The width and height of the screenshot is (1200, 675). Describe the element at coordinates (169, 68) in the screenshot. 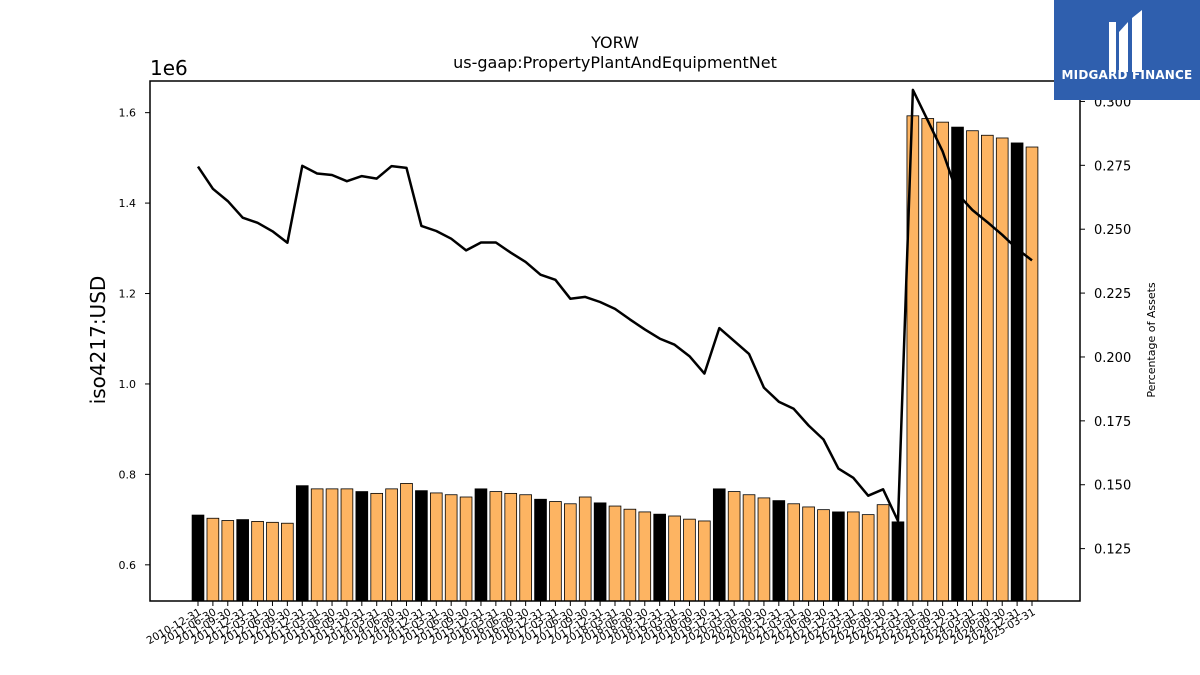

I see `y-offset-label: 1e6` at that location.